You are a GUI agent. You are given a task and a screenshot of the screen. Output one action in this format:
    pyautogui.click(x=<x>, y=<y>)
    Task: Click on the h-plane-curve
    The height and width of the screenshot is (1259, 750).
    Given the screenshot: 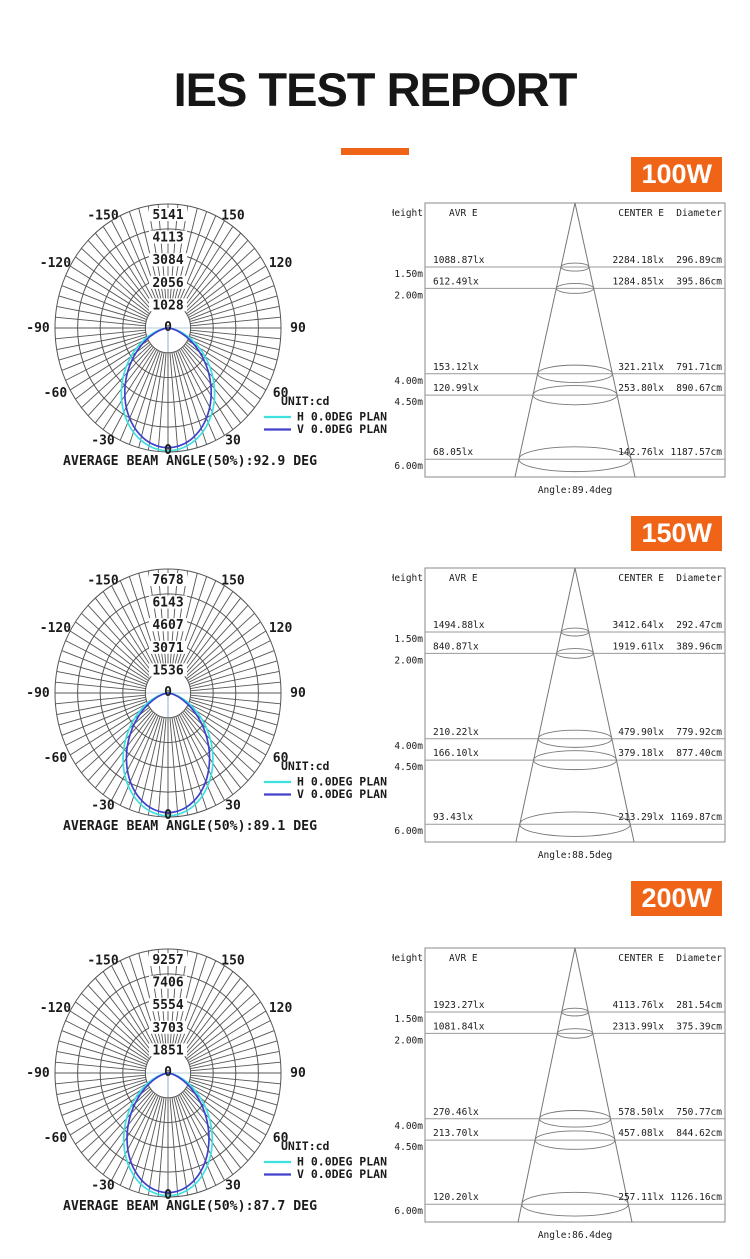 What is the action you would take?
    pyautogui.click(x=168, y=754)
    